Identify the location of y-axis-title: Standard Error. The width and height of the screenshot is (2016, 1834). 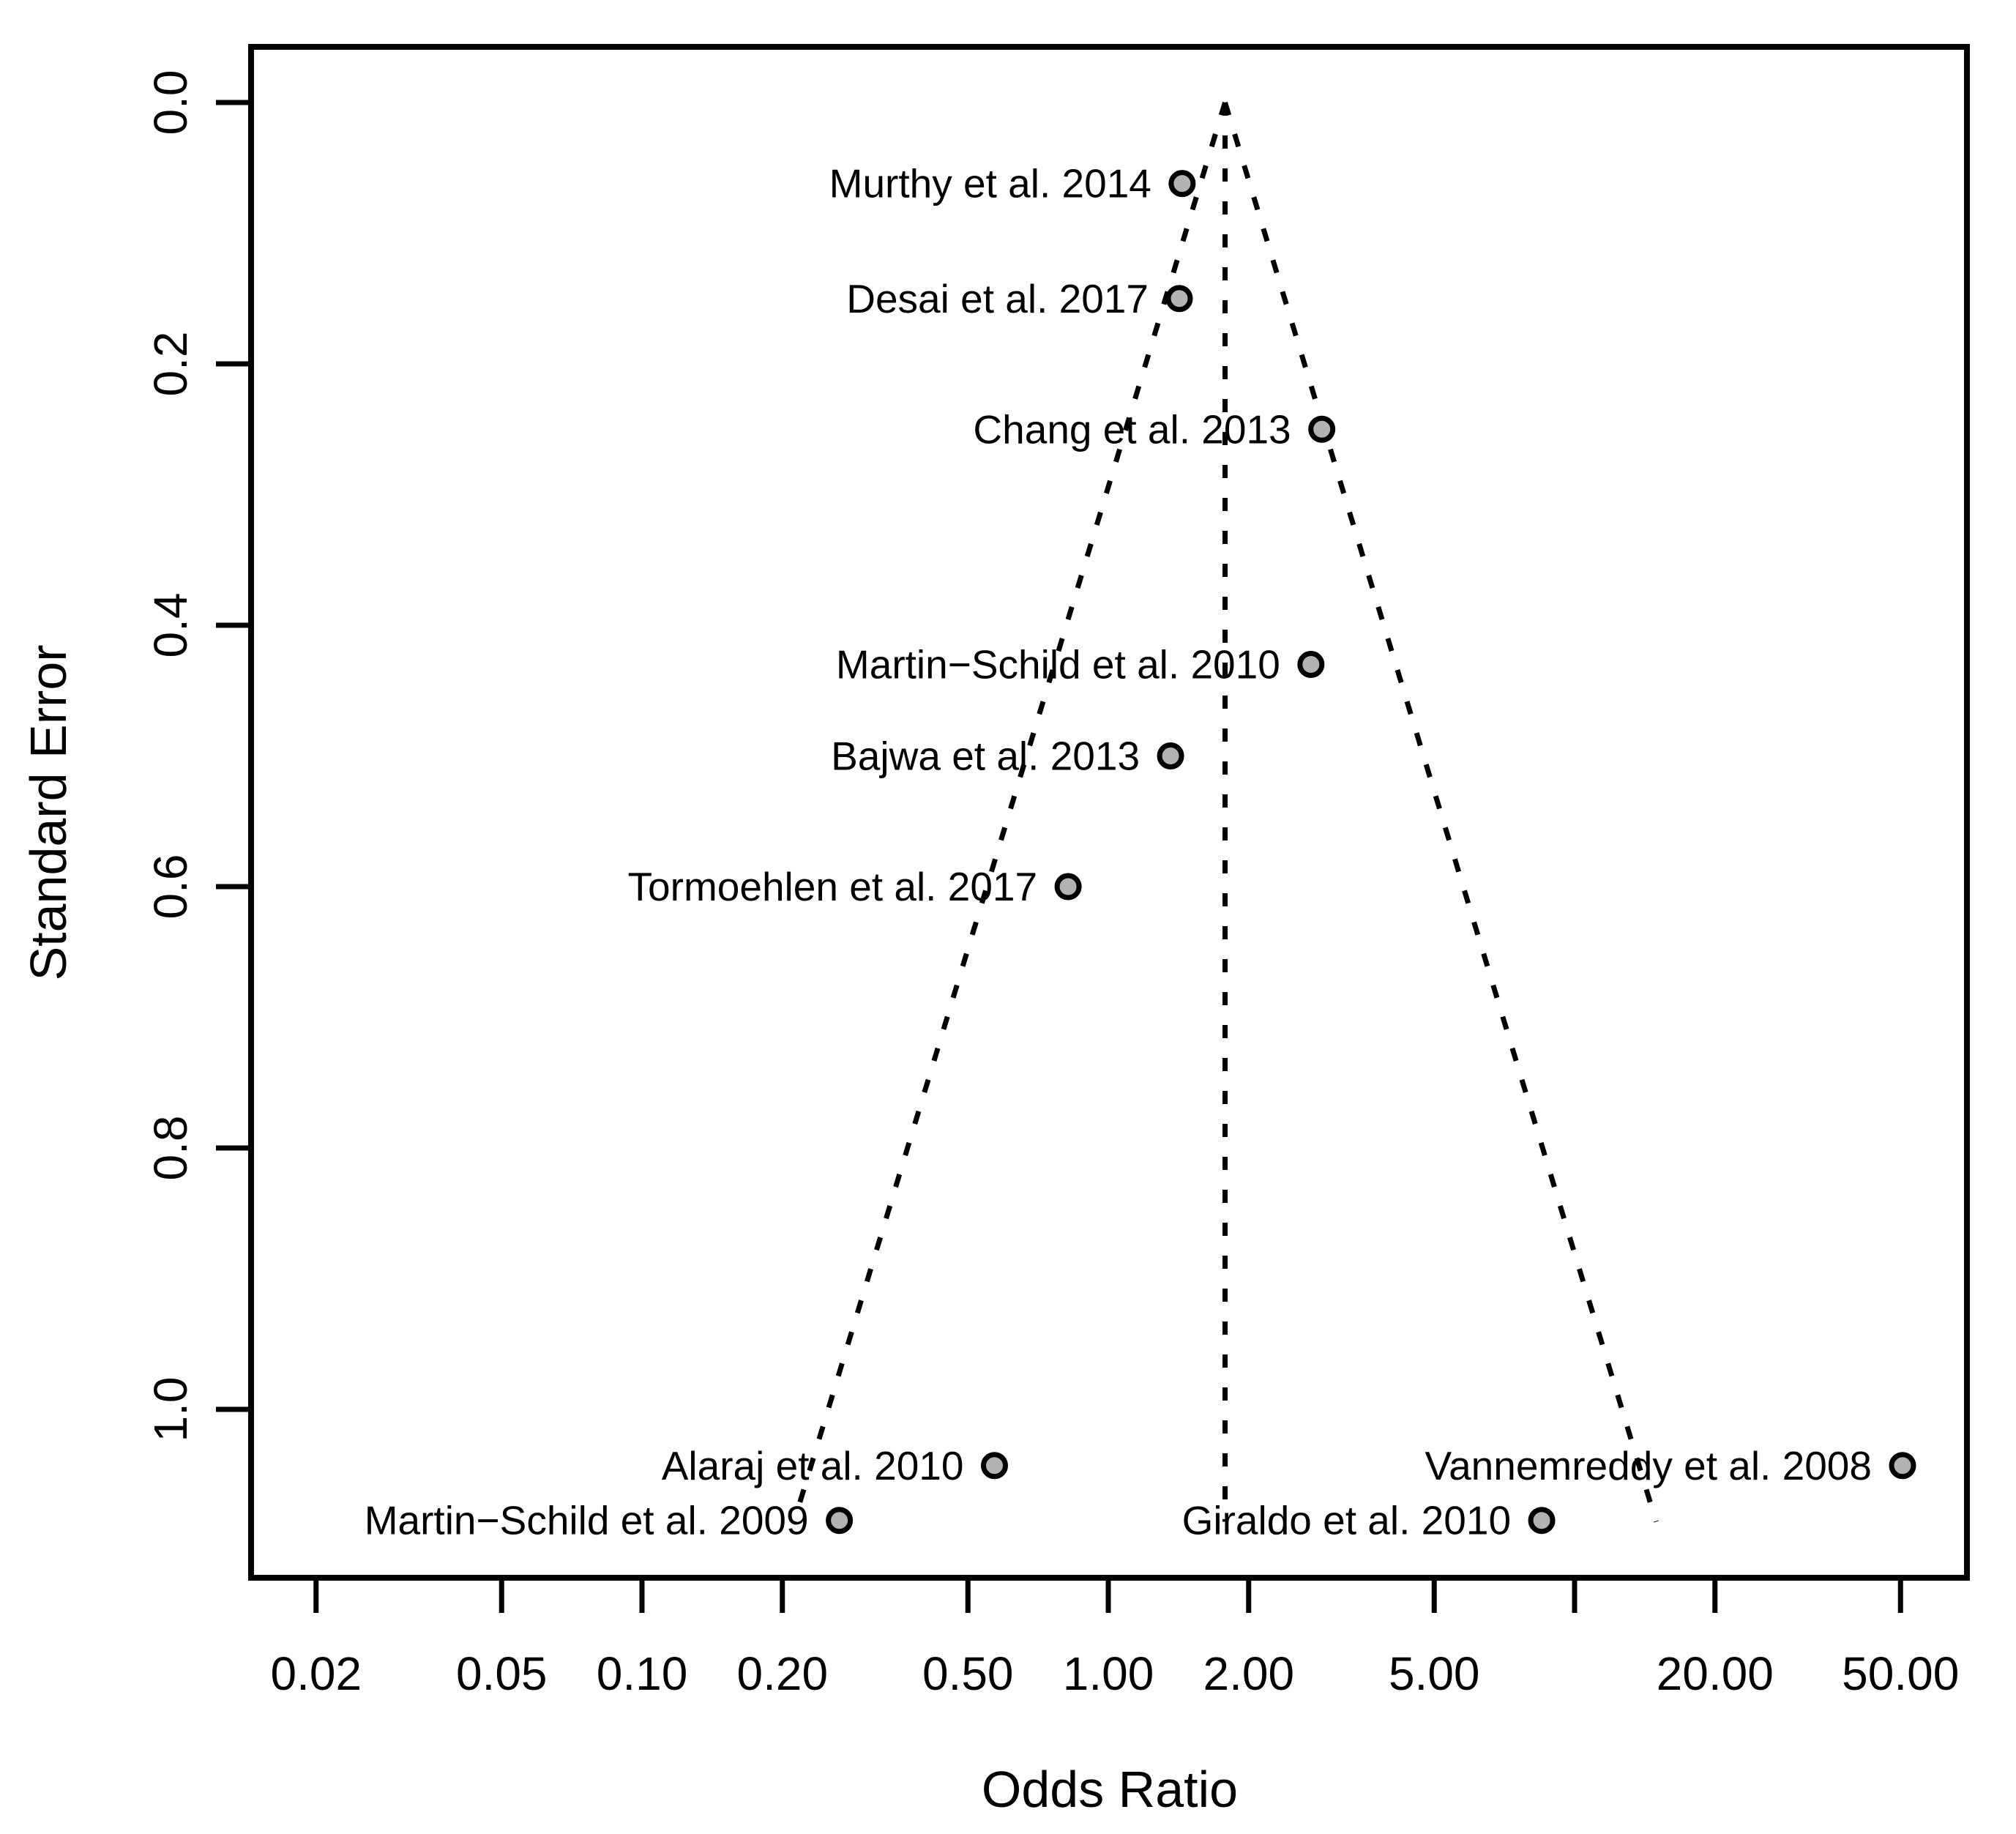
(48, 812).